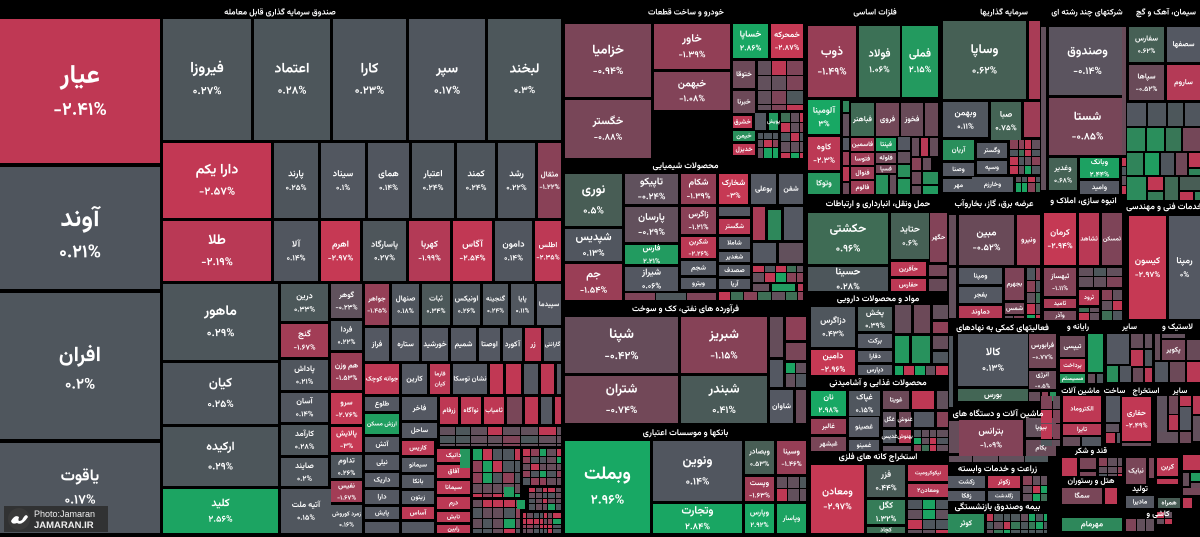  What do you see at coordinates (64, 525) in the screenshot?
I see `svg-text: JAMARAN.IR` at bounding box center [64, 525].